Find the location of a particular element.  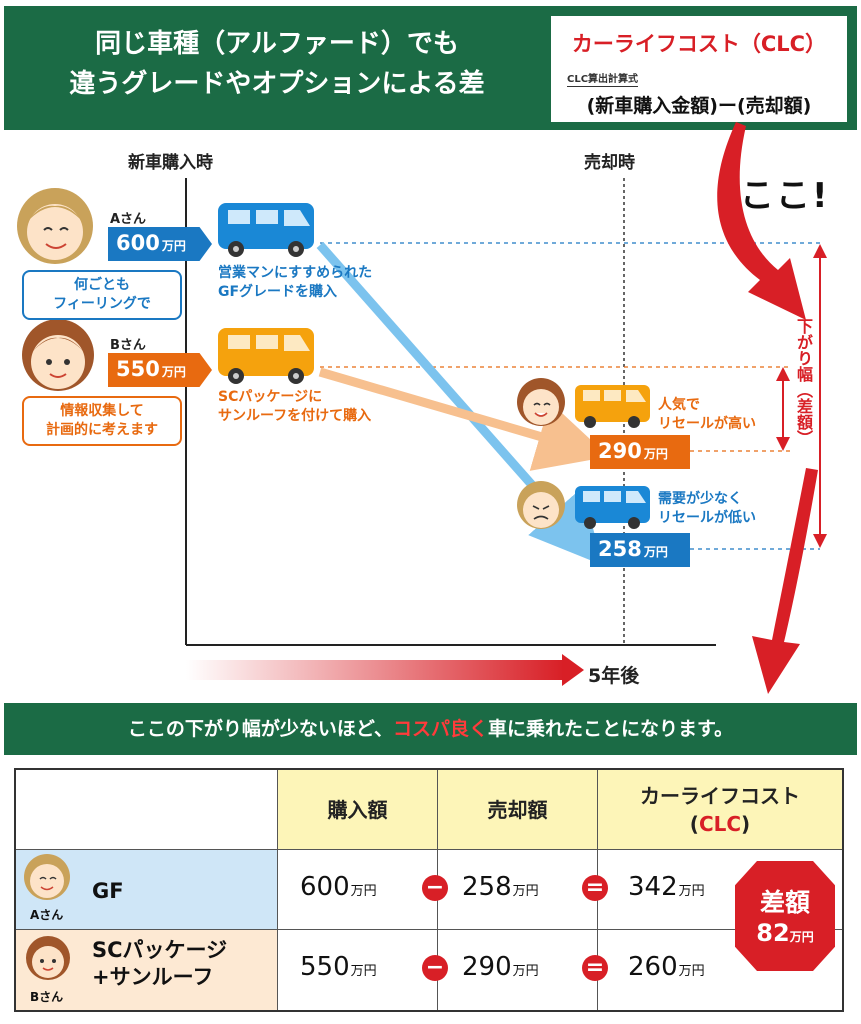

drop-width-label: 下がり幅（差額） is located at coordinates (803, 382).